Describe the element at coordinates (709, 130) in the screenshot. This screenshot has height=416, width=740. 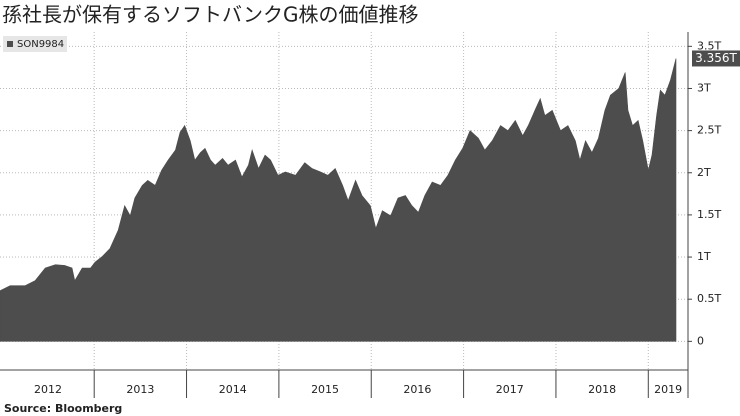
I see `y-tick-label: 2.5T` at that location.